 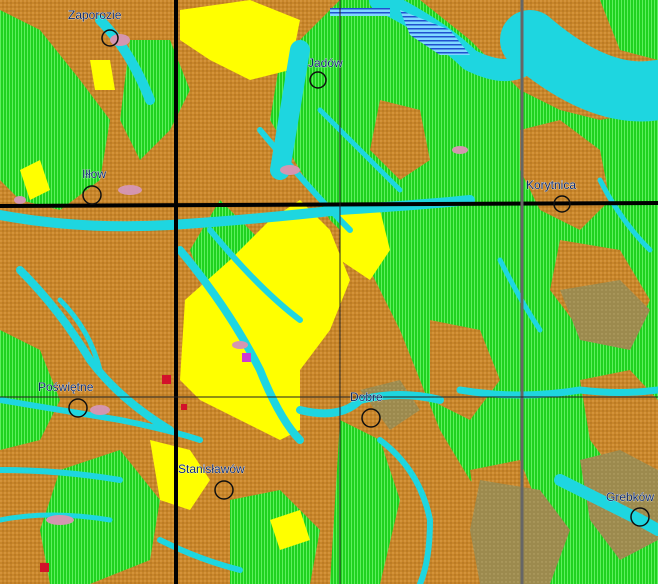 What do you see at coordinates (551, 195) in the screenshot?
I see `town-korytnica: Korytnica` at bounding box center [551, 195].